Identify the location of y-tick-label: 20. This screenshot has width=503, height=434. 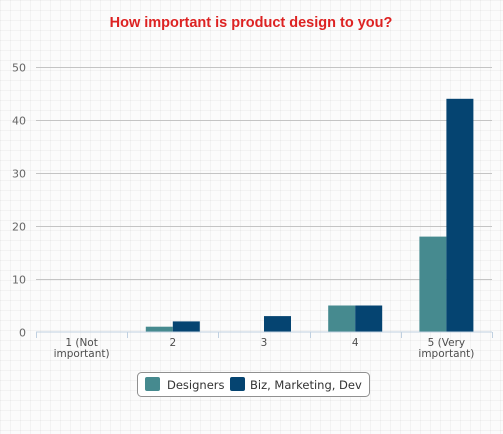
(19, 227).